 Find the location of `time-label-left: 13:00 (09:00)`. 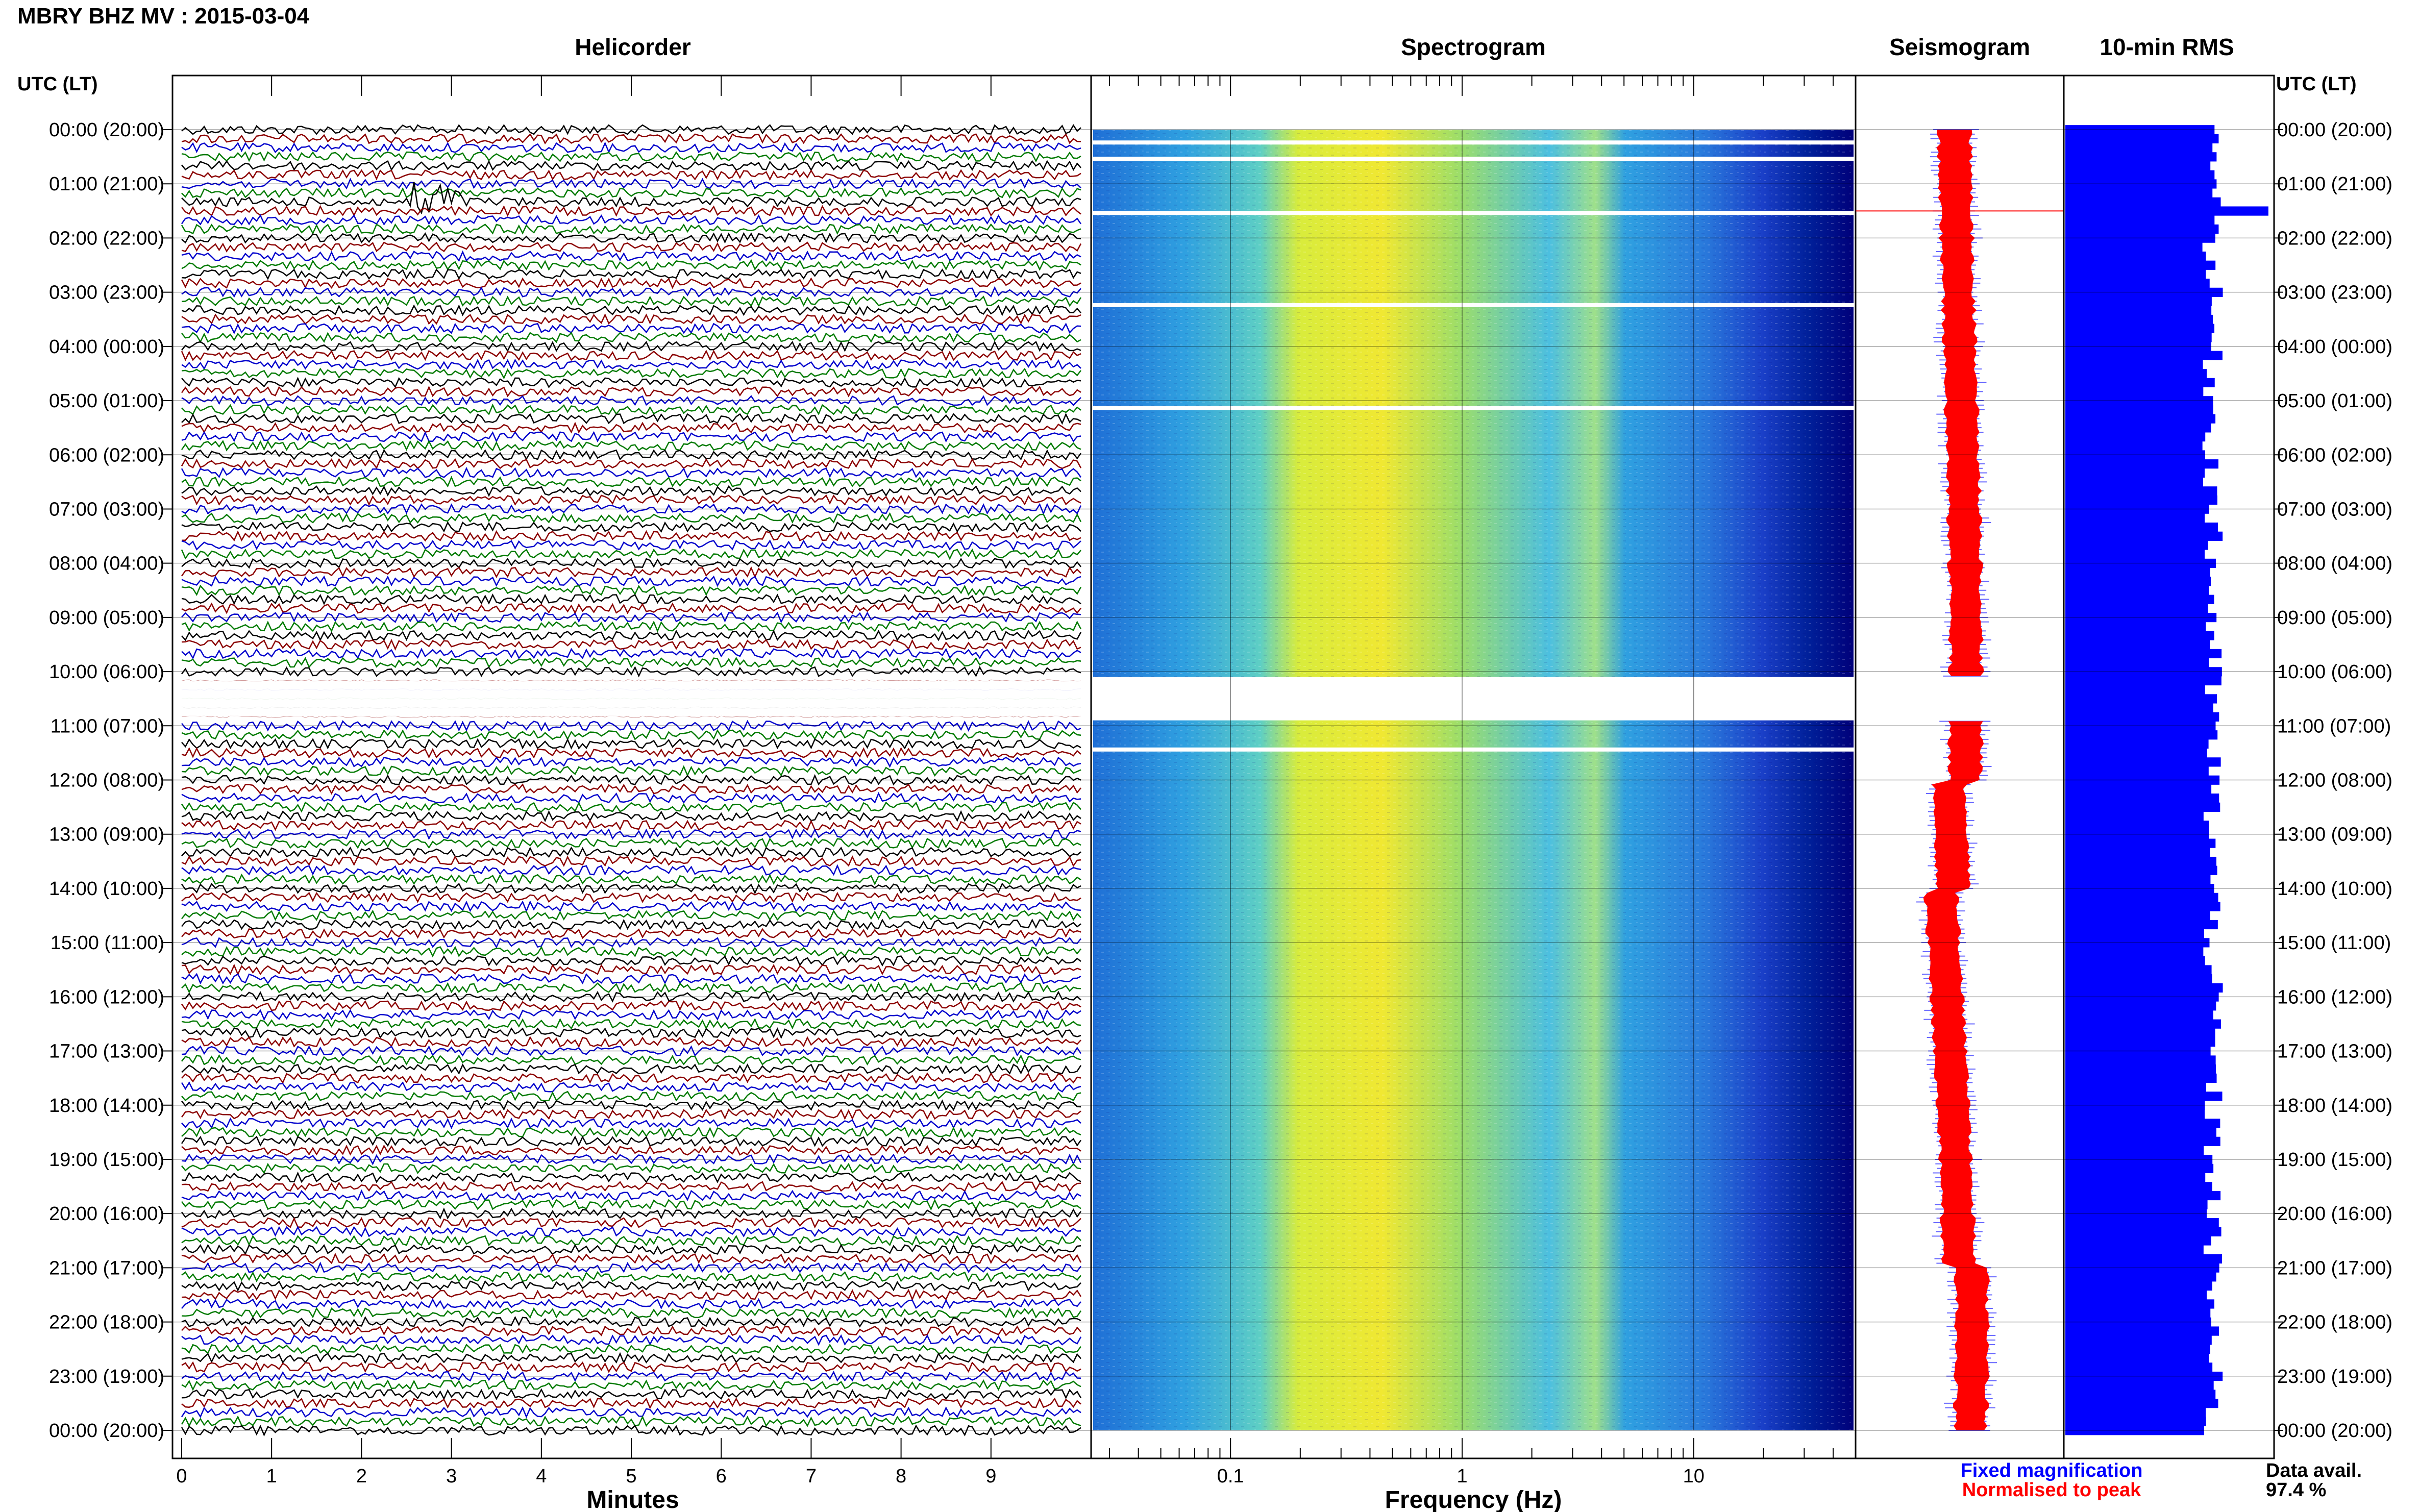

time-label-left: 13:00 (09:00) is located at coordinates (106, 835).